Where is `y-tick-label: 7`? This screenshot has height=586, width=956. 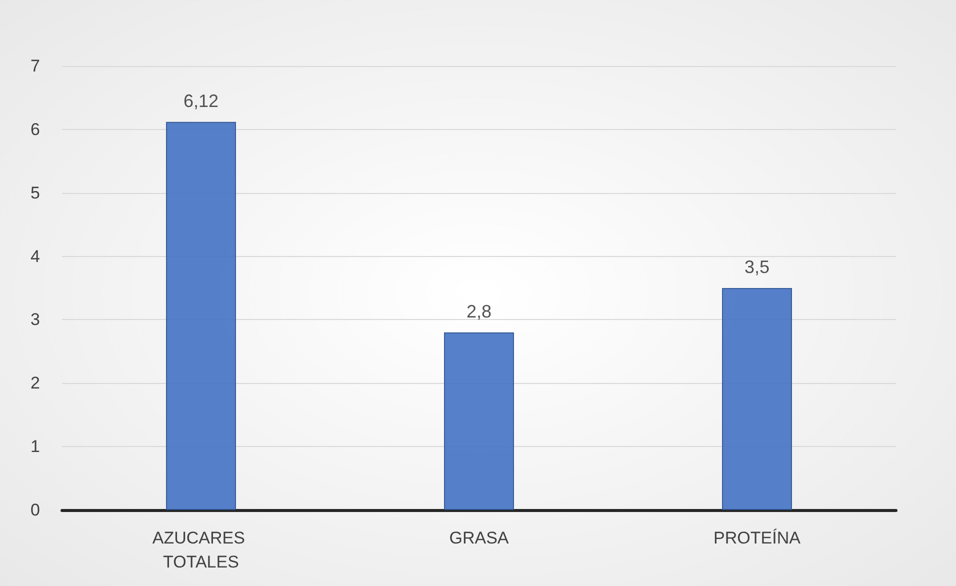 y-tick-label: 7 is located at coordinates (35, 66).